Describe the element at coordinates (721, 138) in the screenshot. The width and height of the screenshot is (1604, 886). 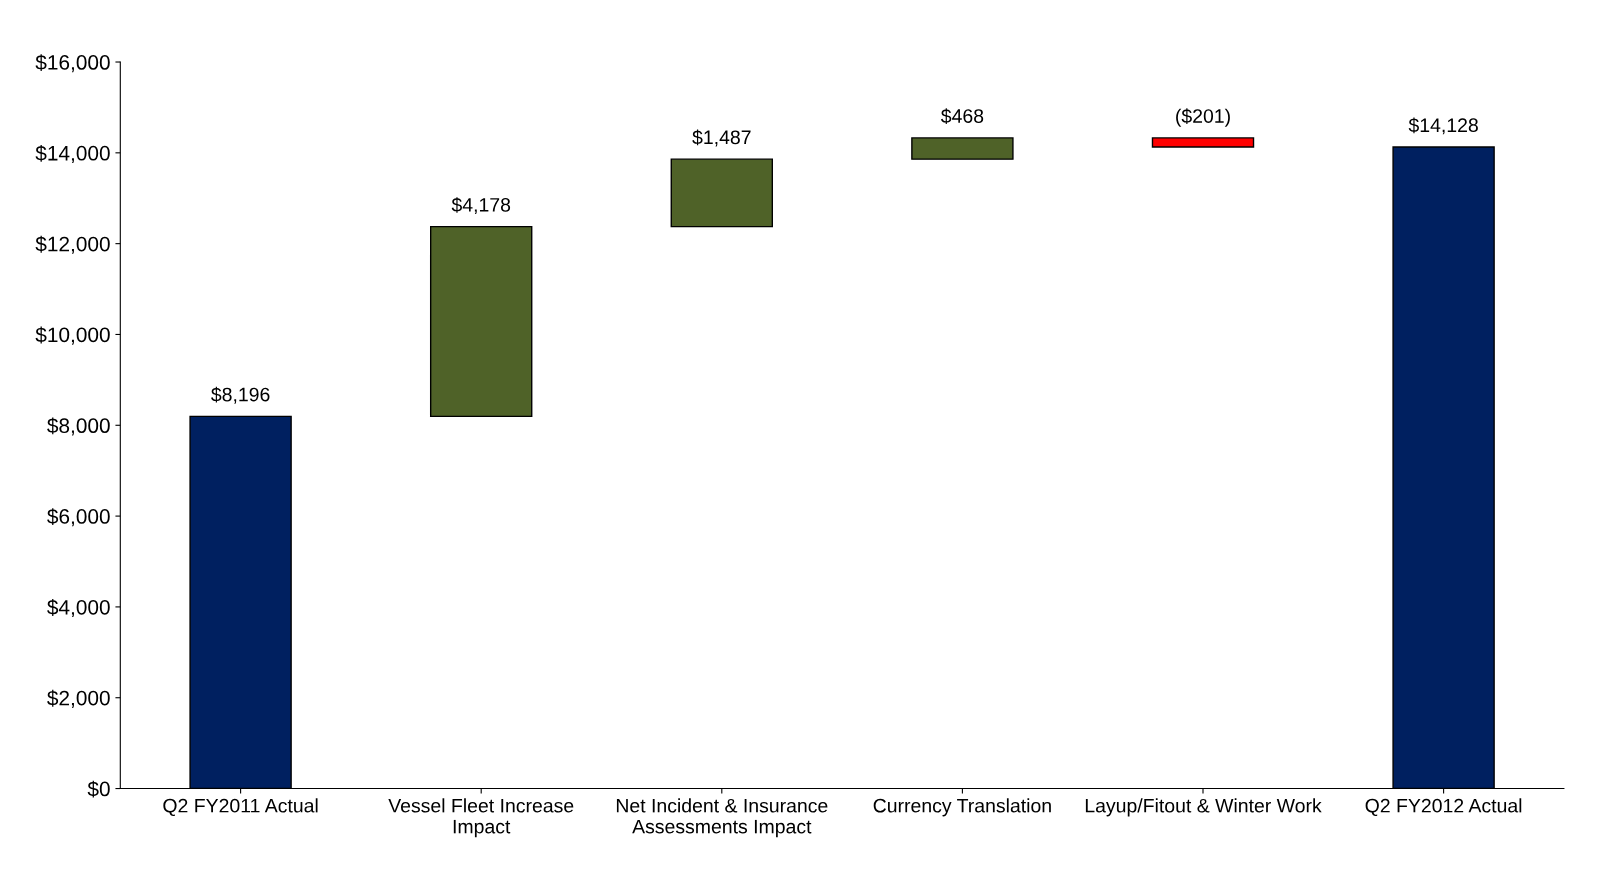
I see `data-label: $1,487` at that location.